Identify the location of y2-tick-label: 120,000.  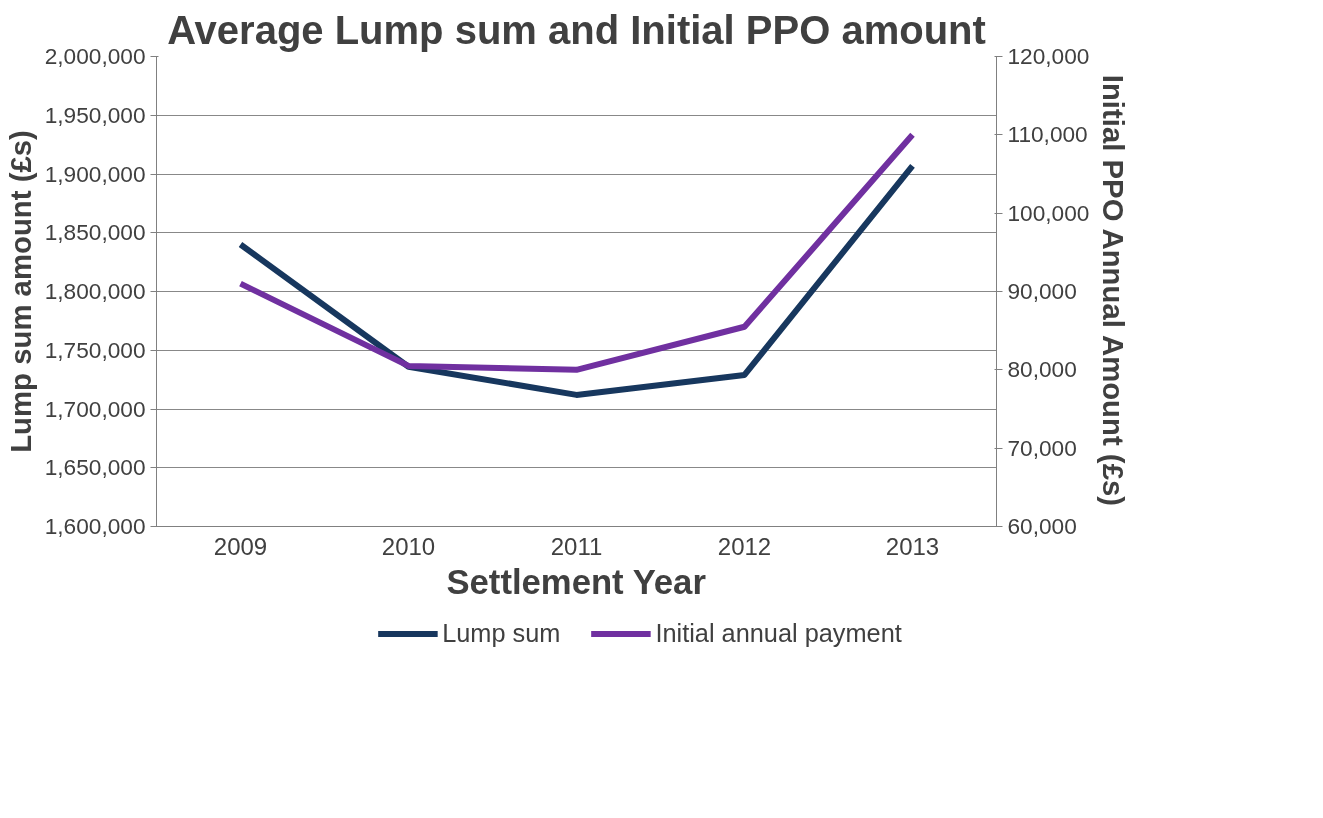
(1048, 56).